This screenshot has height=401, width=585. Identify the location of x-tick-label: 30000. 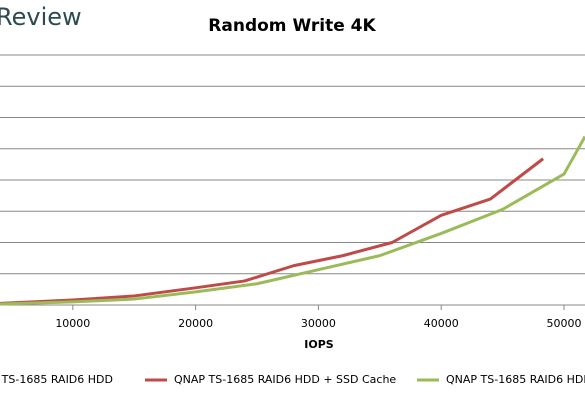
(318, 323).